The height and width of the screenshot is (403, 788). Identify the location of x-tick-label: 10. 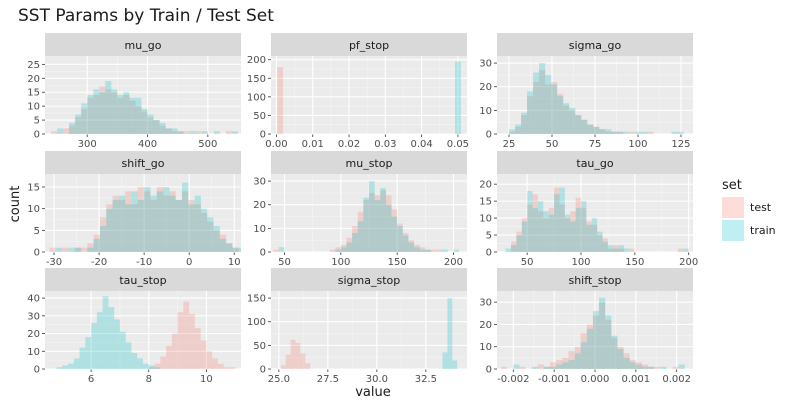
(206, 379).